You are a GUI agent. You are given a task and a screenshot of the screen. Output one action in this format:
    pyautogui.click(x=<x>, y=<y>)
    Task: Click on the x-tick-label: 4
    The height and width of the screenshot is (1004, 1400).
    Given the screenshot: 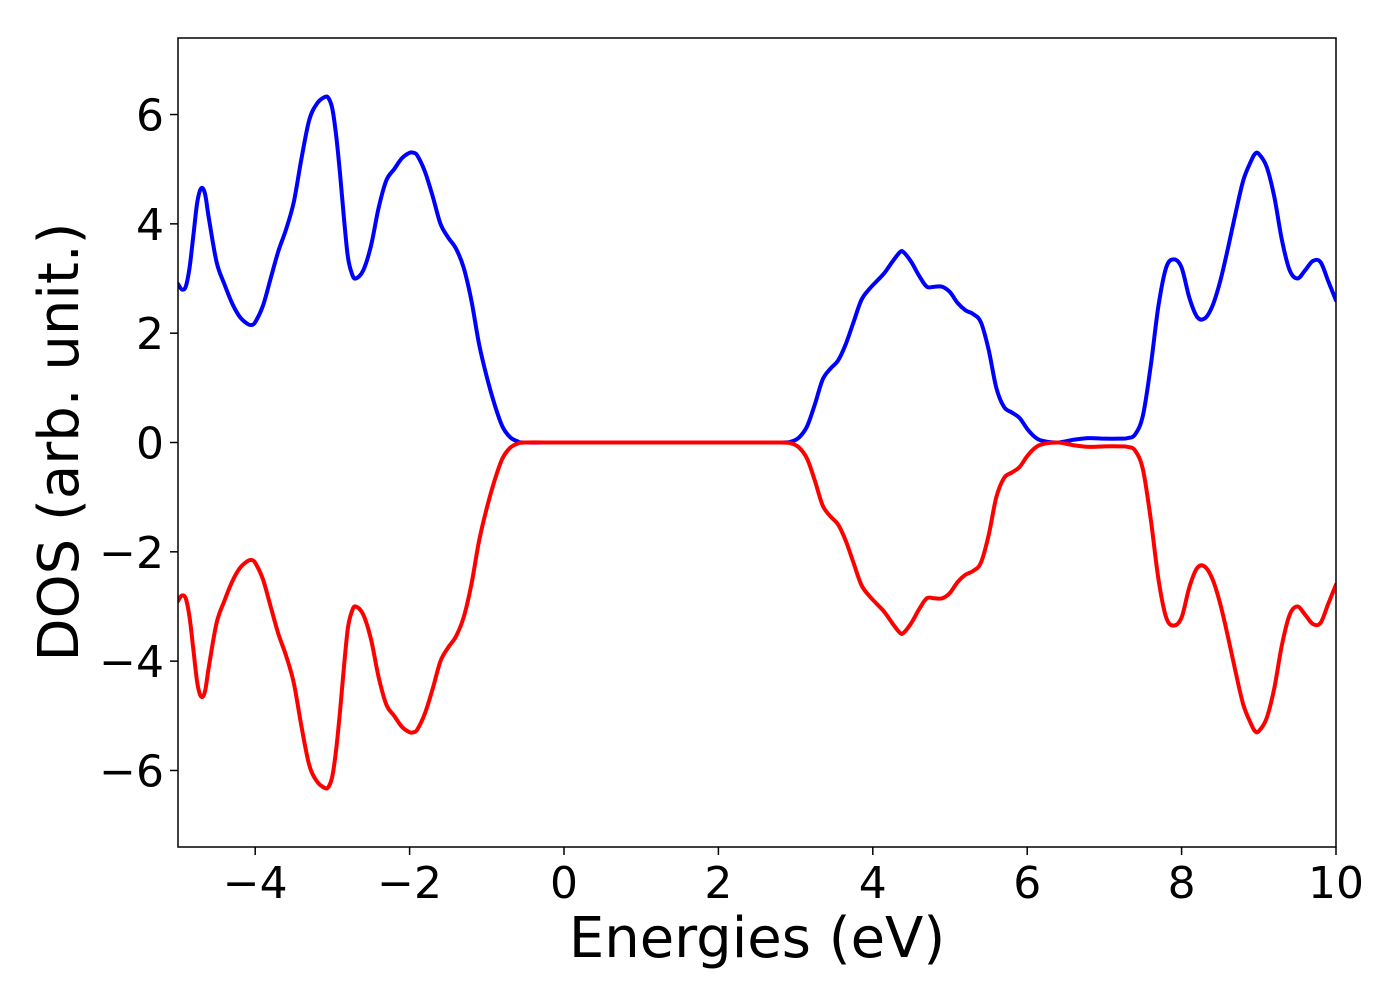 What is the action you would take?
    pyautogui.click(x=873, y=883)
    